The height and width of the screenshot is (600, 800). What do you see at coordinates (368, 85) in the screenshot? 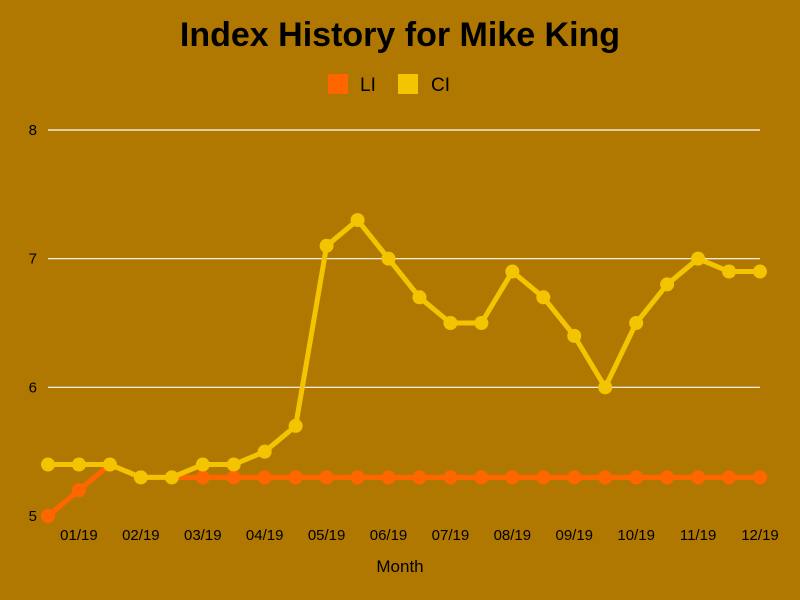
I see `legend-label-li: LI` at bounding box center [368, 85].